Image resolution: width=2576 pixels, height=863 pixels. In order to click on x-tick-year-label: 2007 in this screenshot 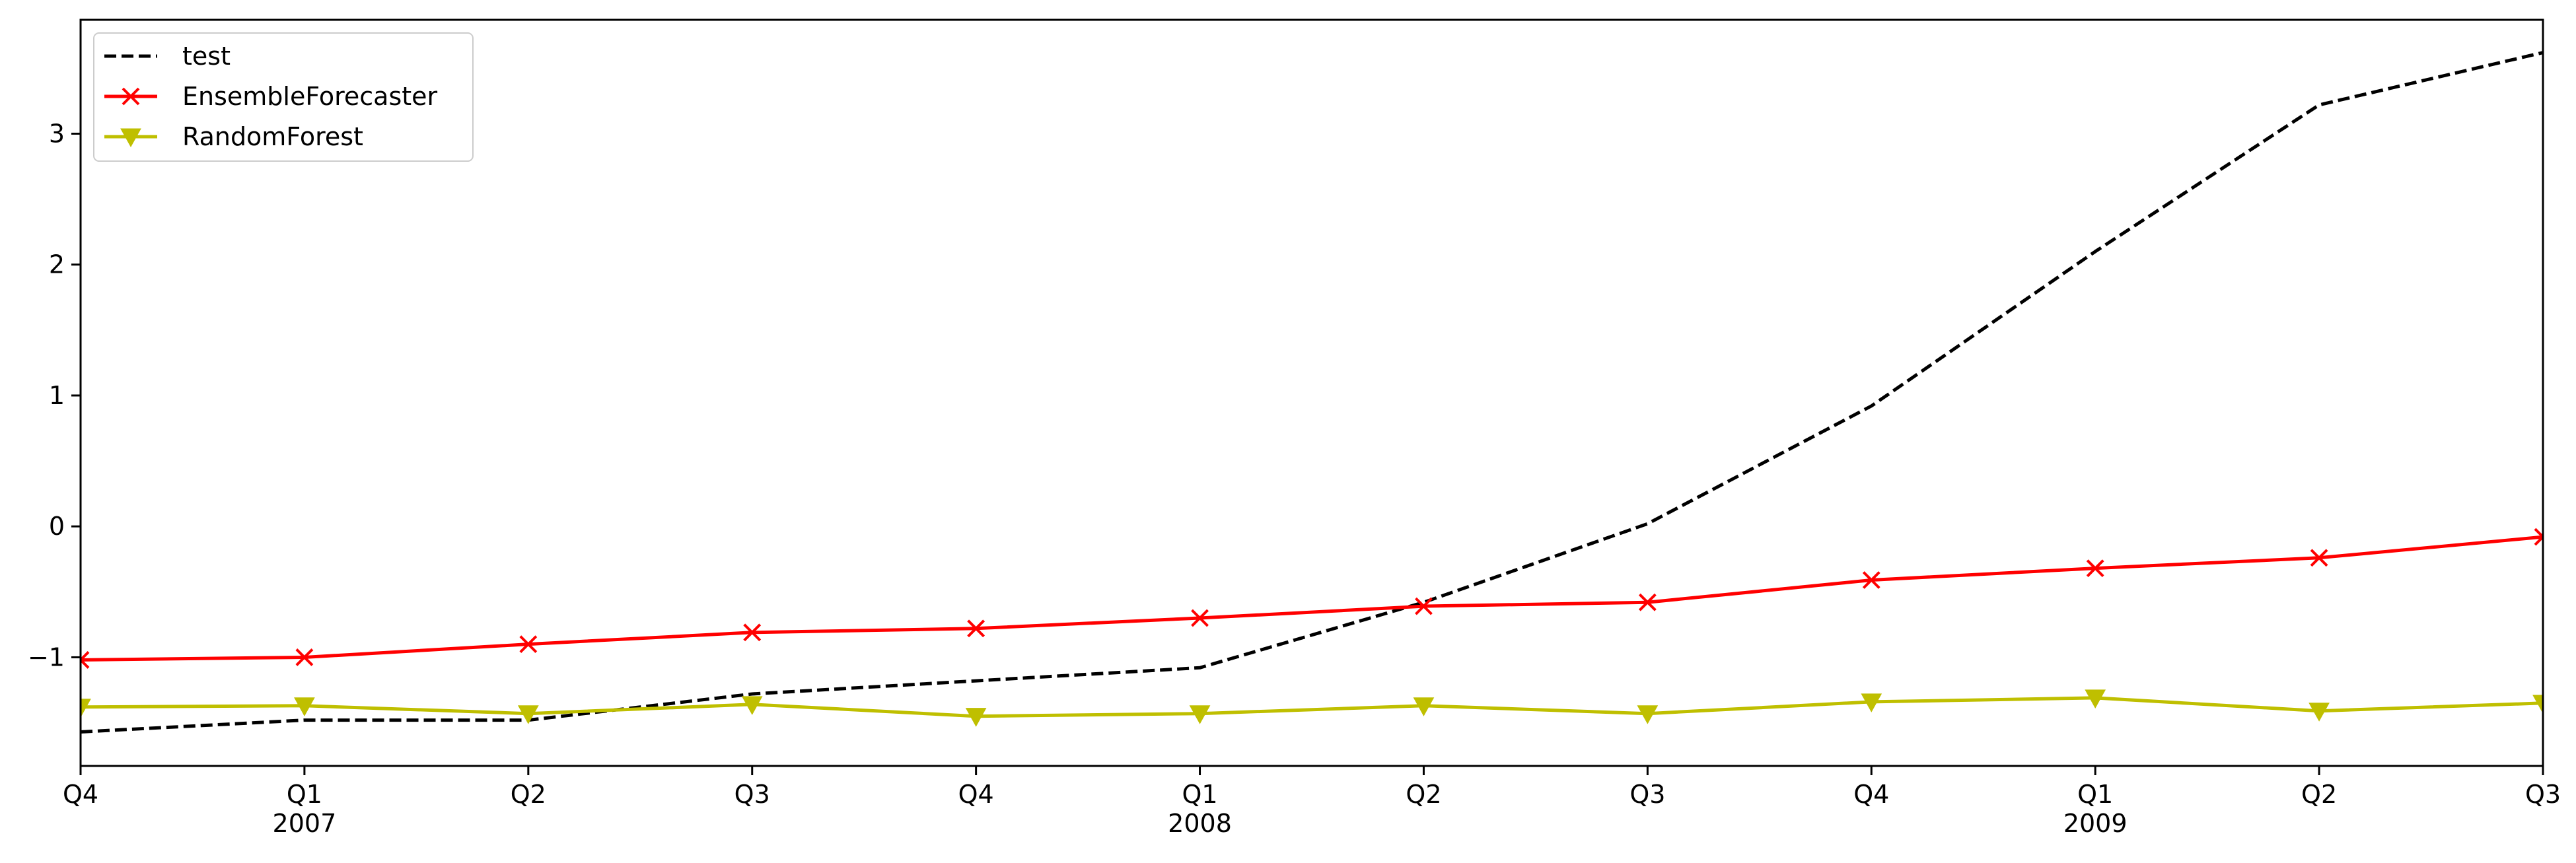, I will do `click(305, 823)`.